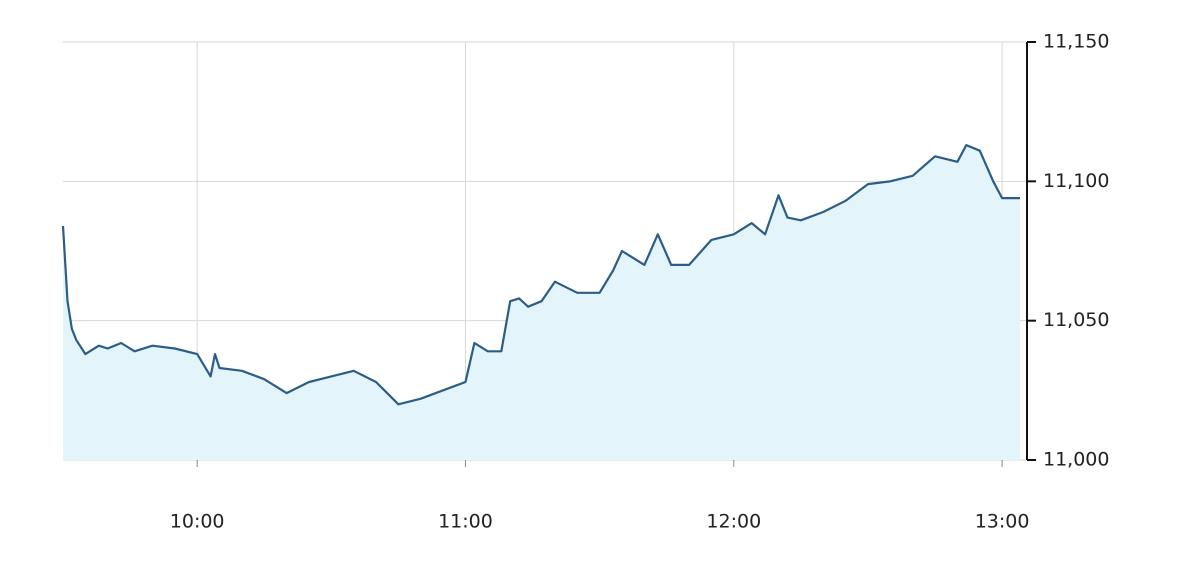 This screenshot has height=568, width=1200. Describe the element at coordinates (1076, 320) in the screenshot. I see `y-tick-label: 11,050` at that location.